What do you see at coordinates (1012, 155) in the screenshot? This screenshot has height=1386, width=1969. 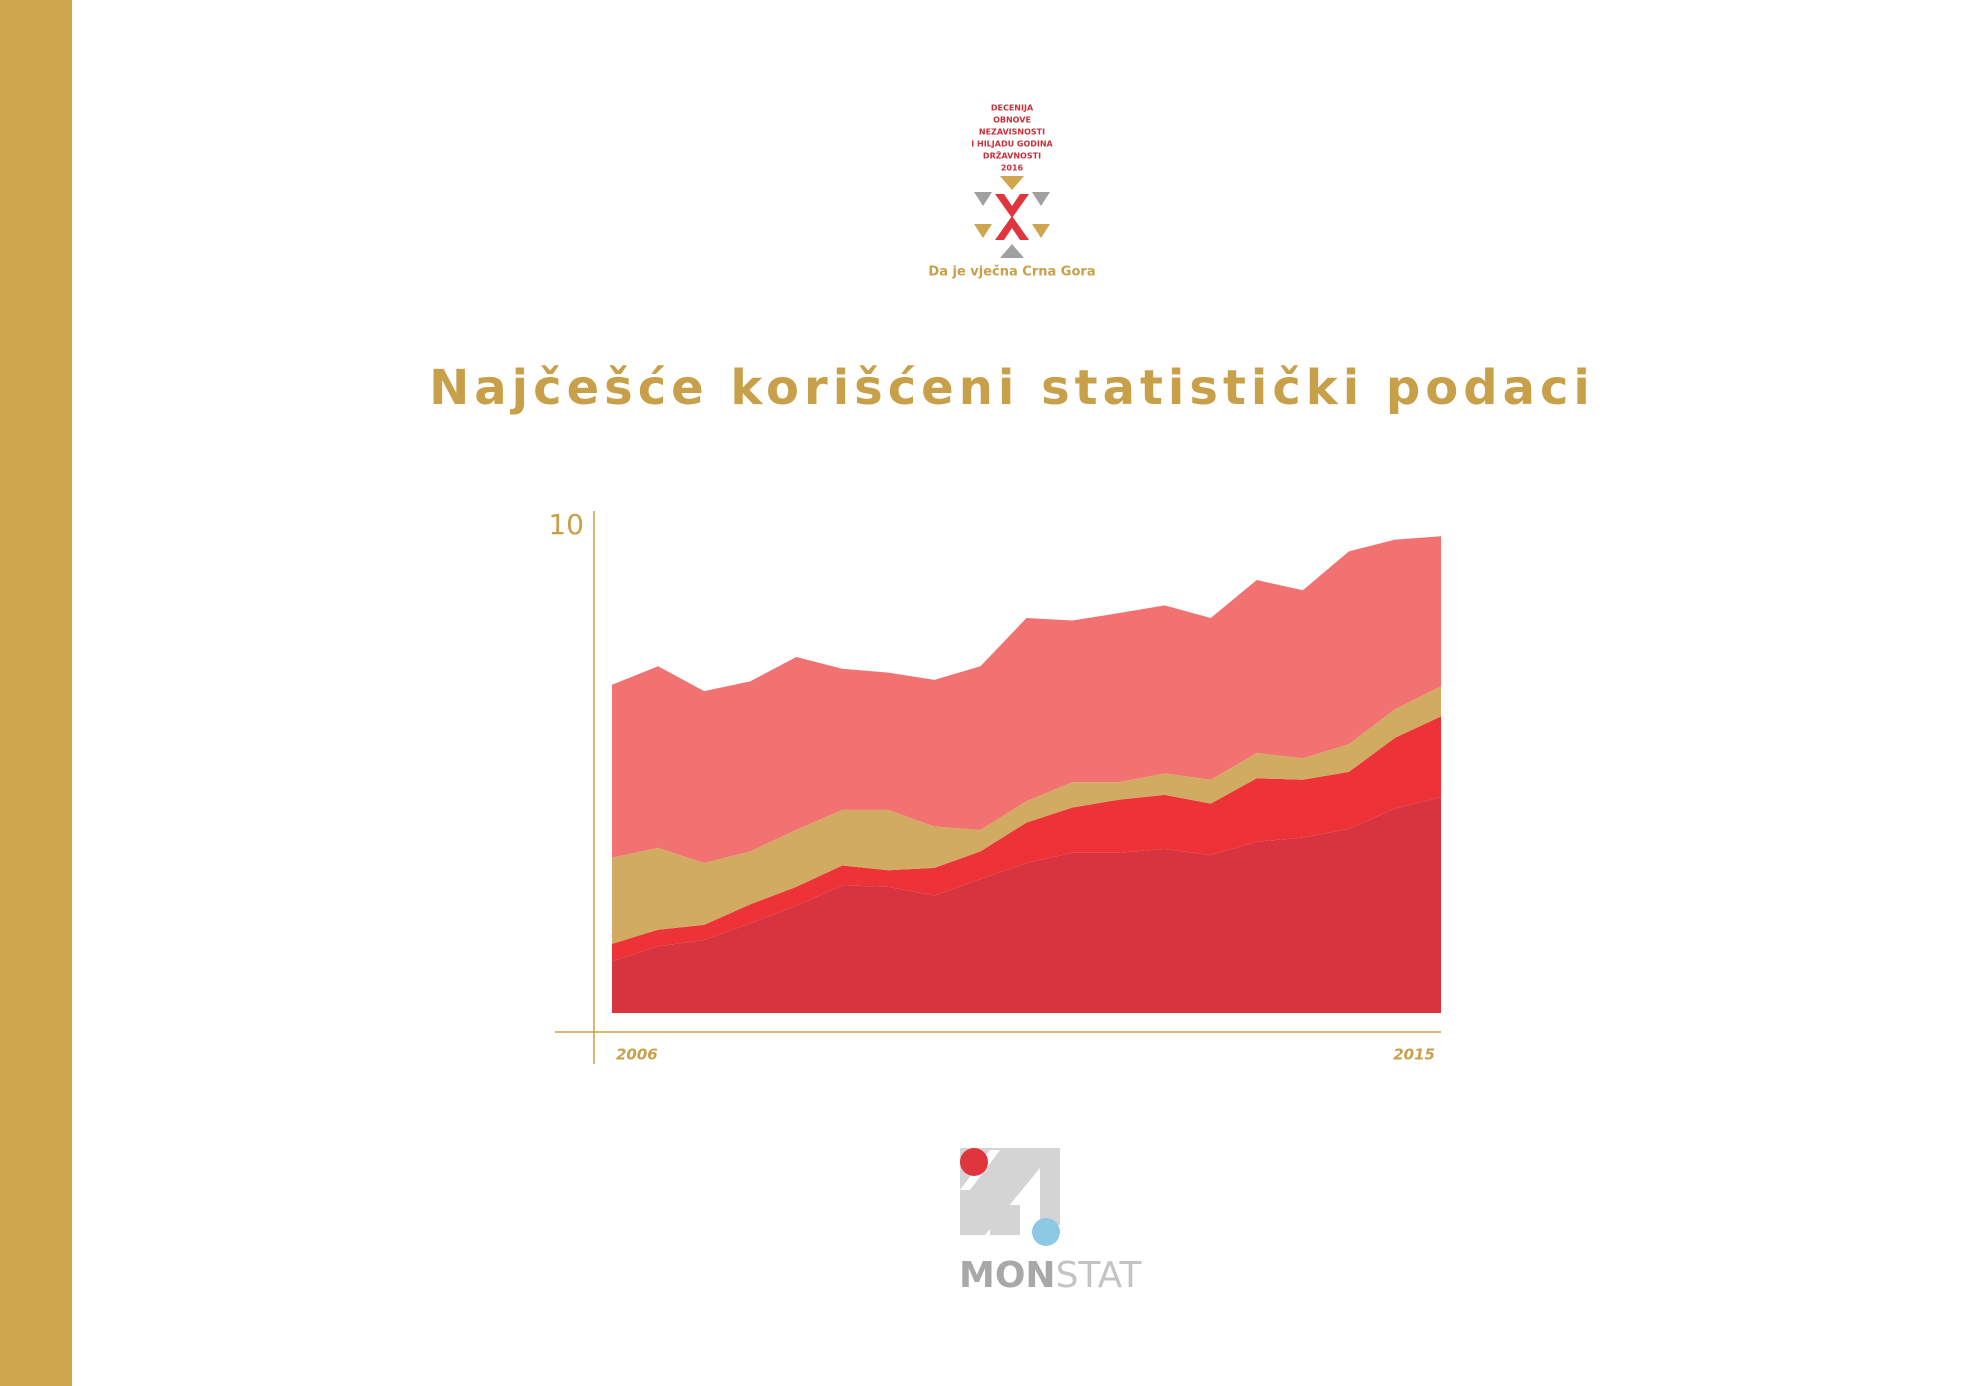 I see `emblem-line: DRŽAVNOSTI` at bounding box center [1012, 155].